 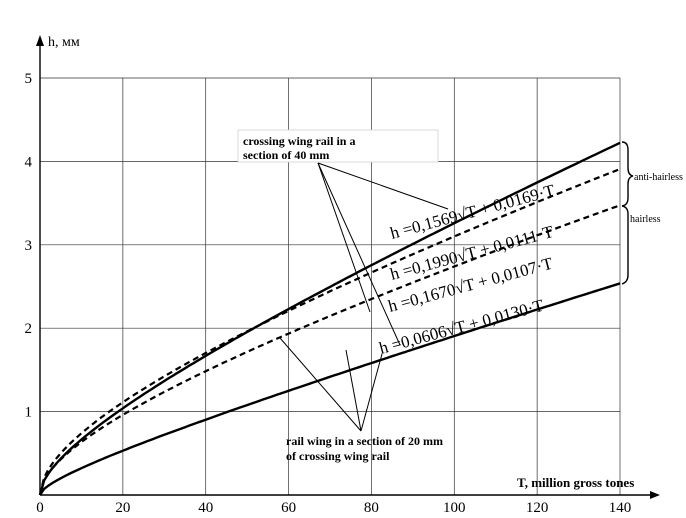 What do you see at coordinates (29, 329) in the screenshot?
I see `y-tick-label: 2` at bounding box center [29, 329].